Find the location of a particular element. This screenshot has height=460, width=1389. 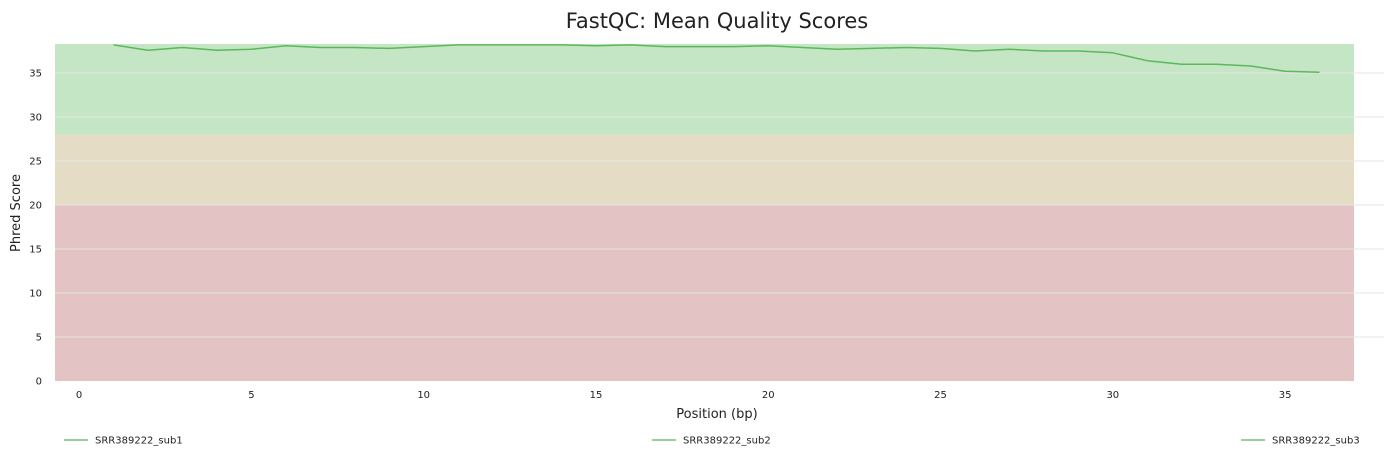

legend-label: SRR389222_sub2 is located at coordinates (727, 441).